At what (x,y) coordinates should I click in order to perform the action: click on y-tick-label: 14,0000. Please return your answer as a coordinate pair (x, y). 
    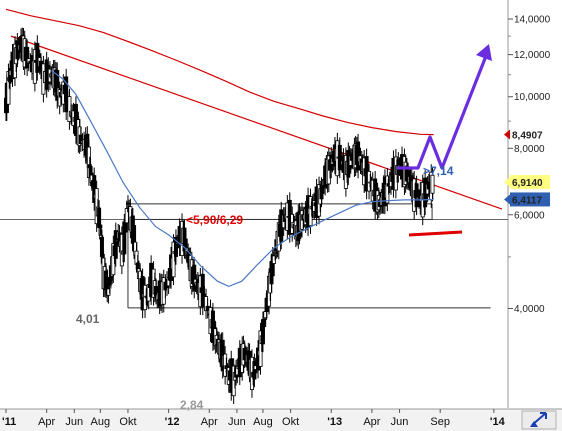
    Looking at the image, I should click on (532, 20).